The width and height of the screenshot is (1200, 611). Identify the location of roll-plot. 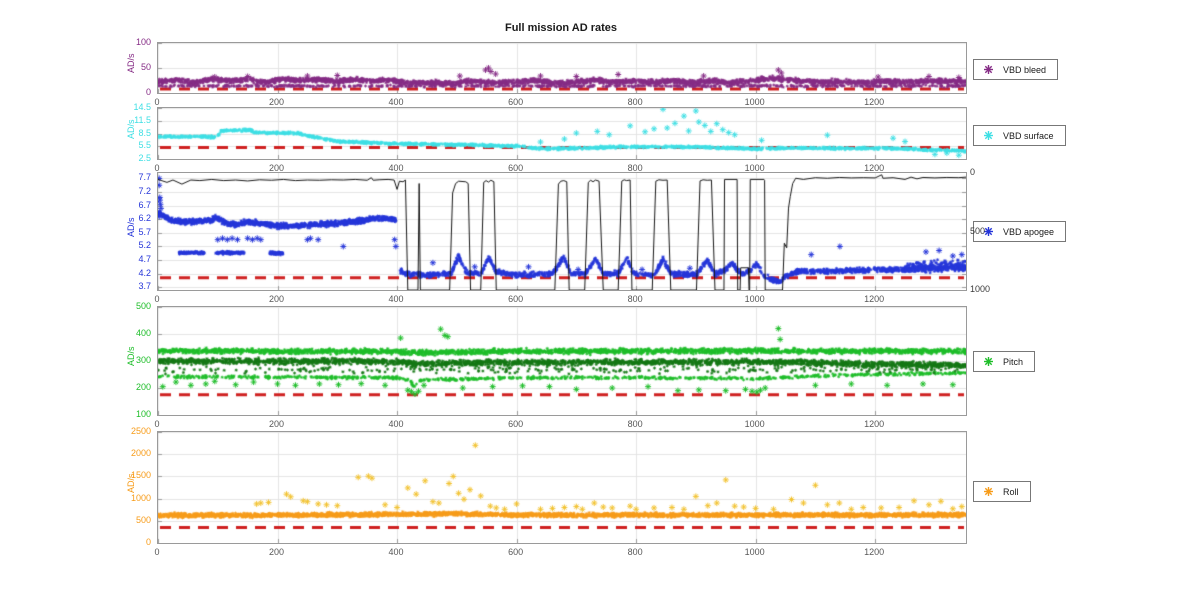
(562, 487).